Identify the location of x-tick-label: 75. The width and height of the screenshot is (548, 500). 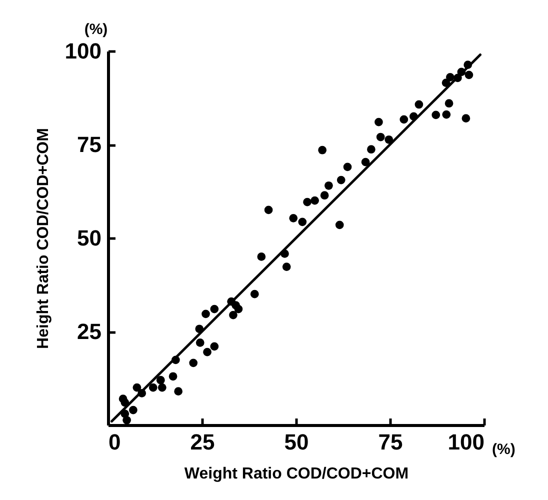
(390, 442).